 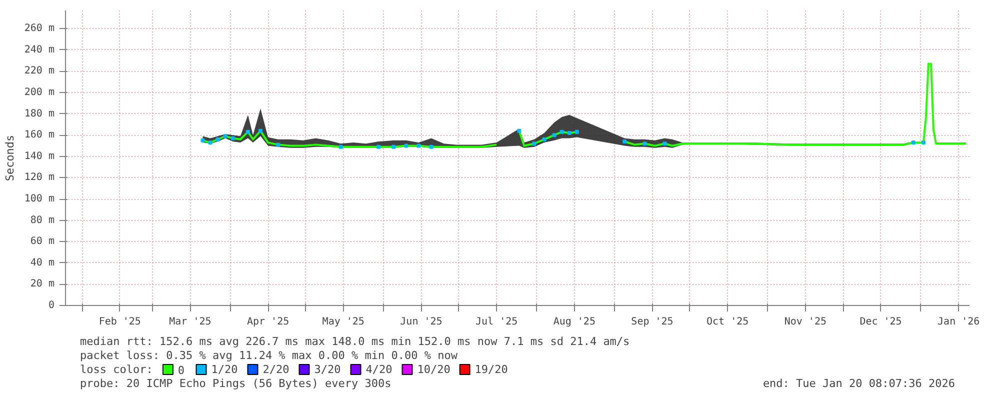 I want to click on x-tick-label: Jun '25, so click(x=421, y=322).